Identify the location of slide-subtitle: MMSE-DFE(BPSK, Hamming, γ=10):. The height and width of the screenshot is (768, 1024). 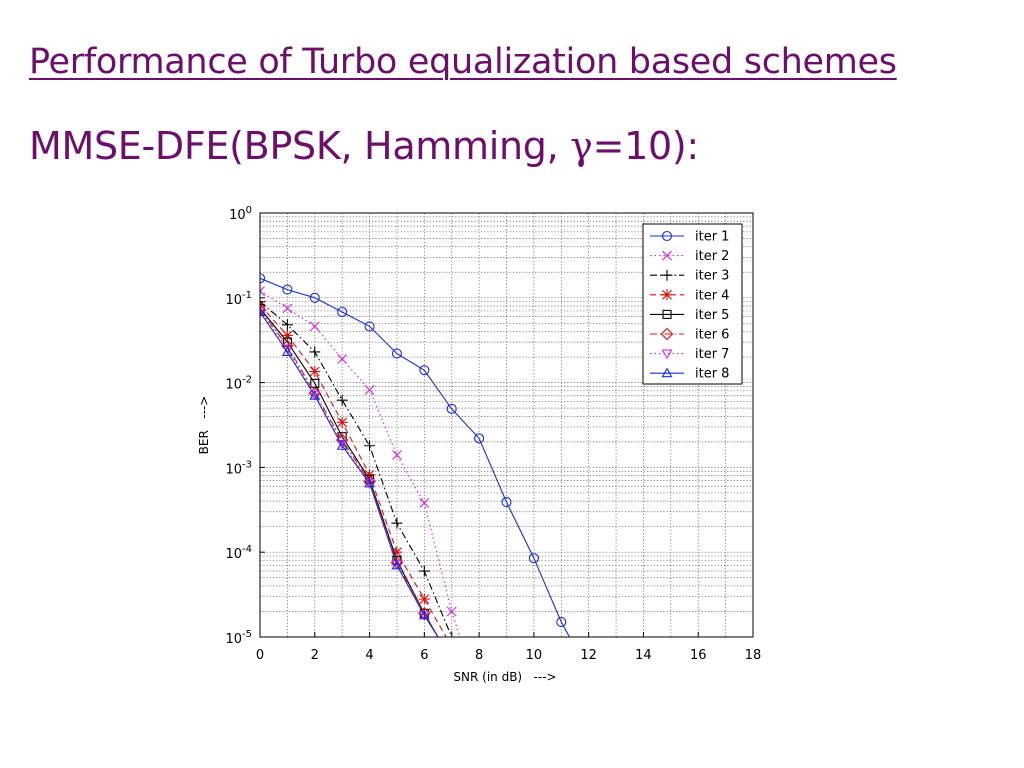
(364, 146).